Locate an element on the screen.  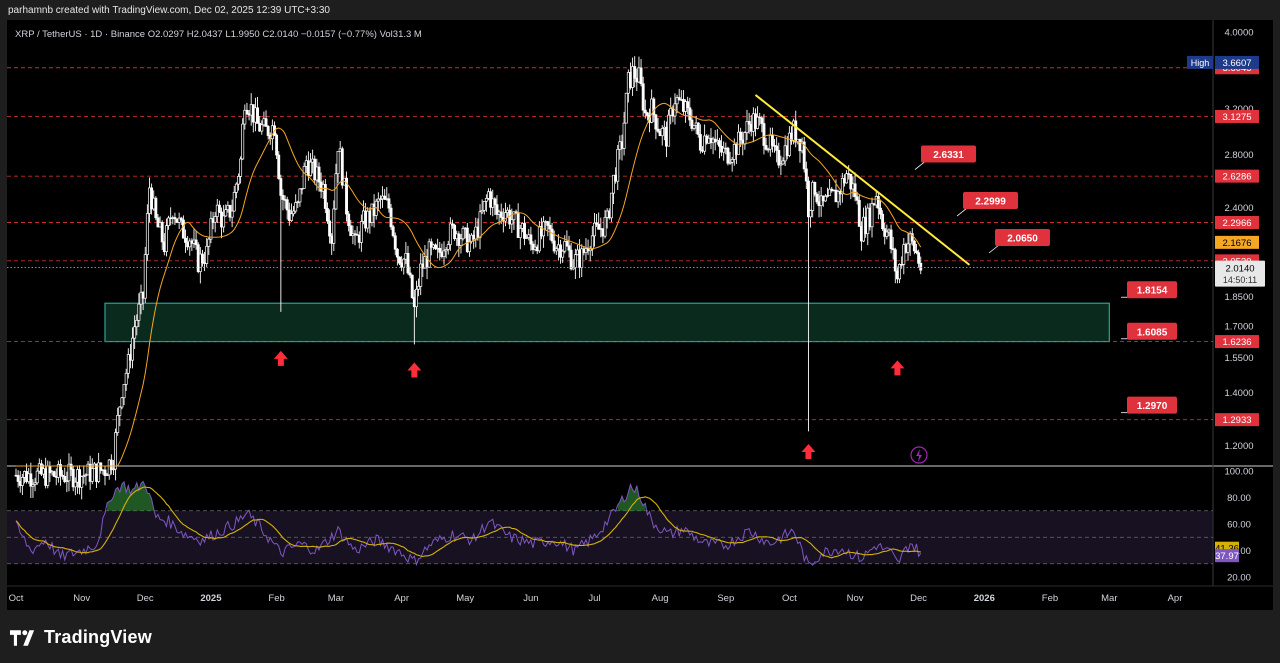
level-axis-tag: 2.6286 is located at coordinates (1237, 176).